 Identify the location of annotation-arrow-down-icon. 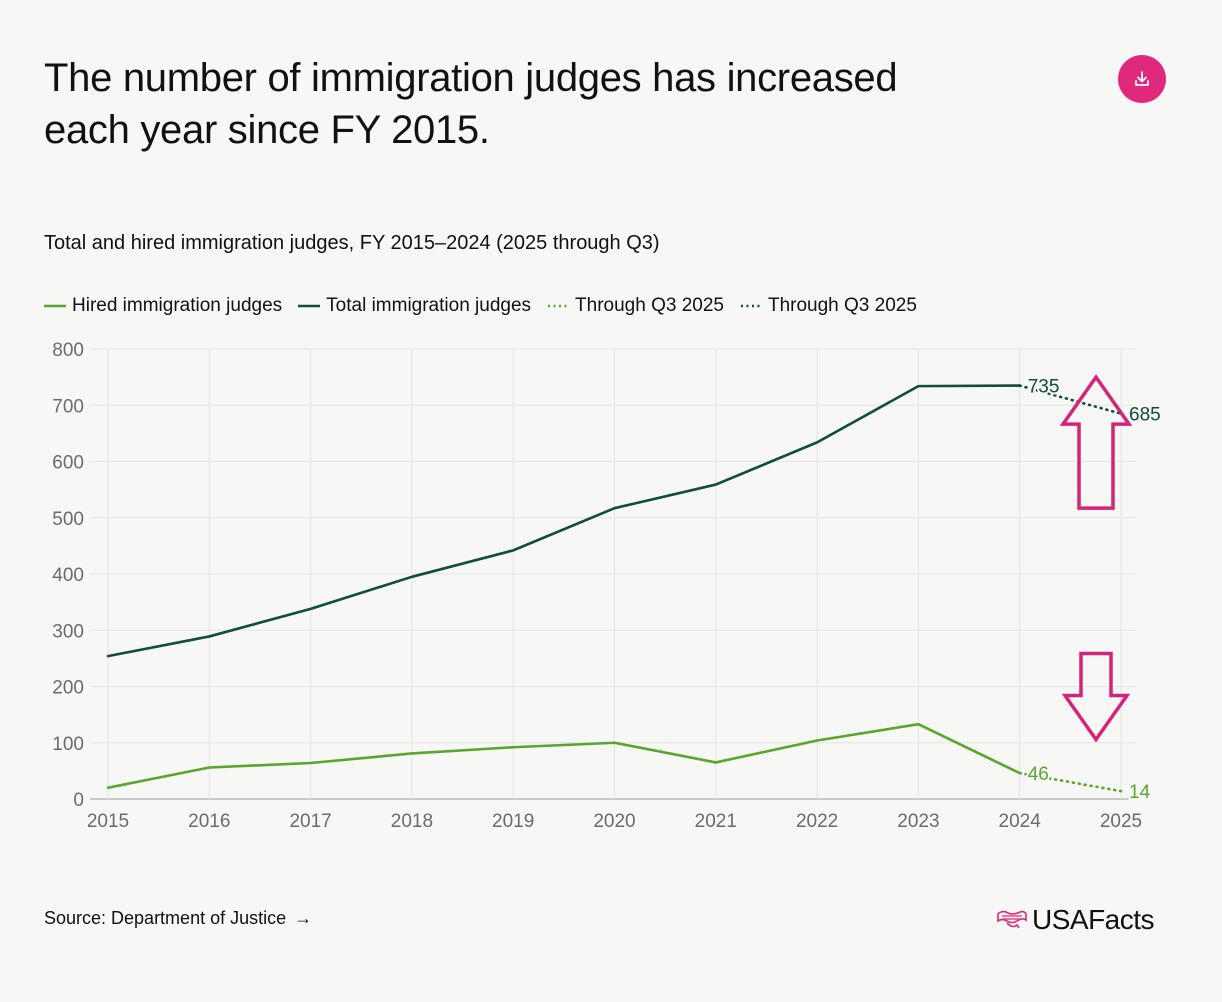
(1096, 697).